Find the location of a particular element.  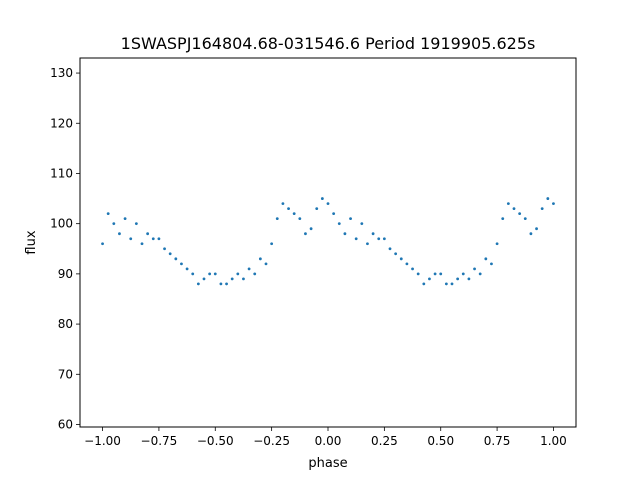

y-tick-label: 130 is located at coordinates (61, 73).